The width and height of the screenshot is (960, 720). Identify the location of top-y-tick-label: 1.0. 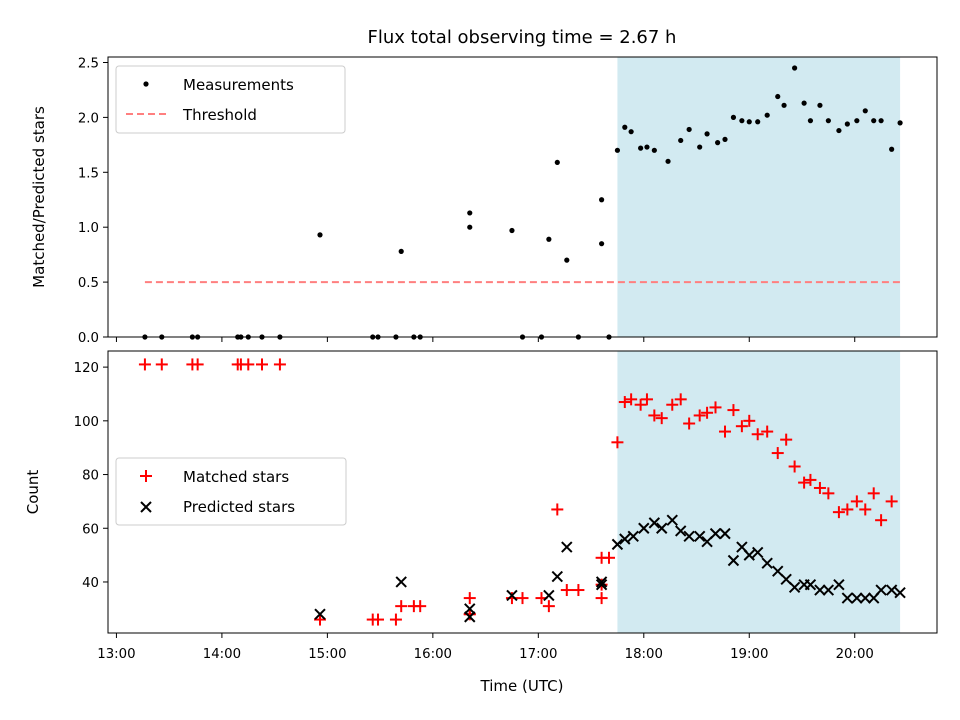
(88, 228).